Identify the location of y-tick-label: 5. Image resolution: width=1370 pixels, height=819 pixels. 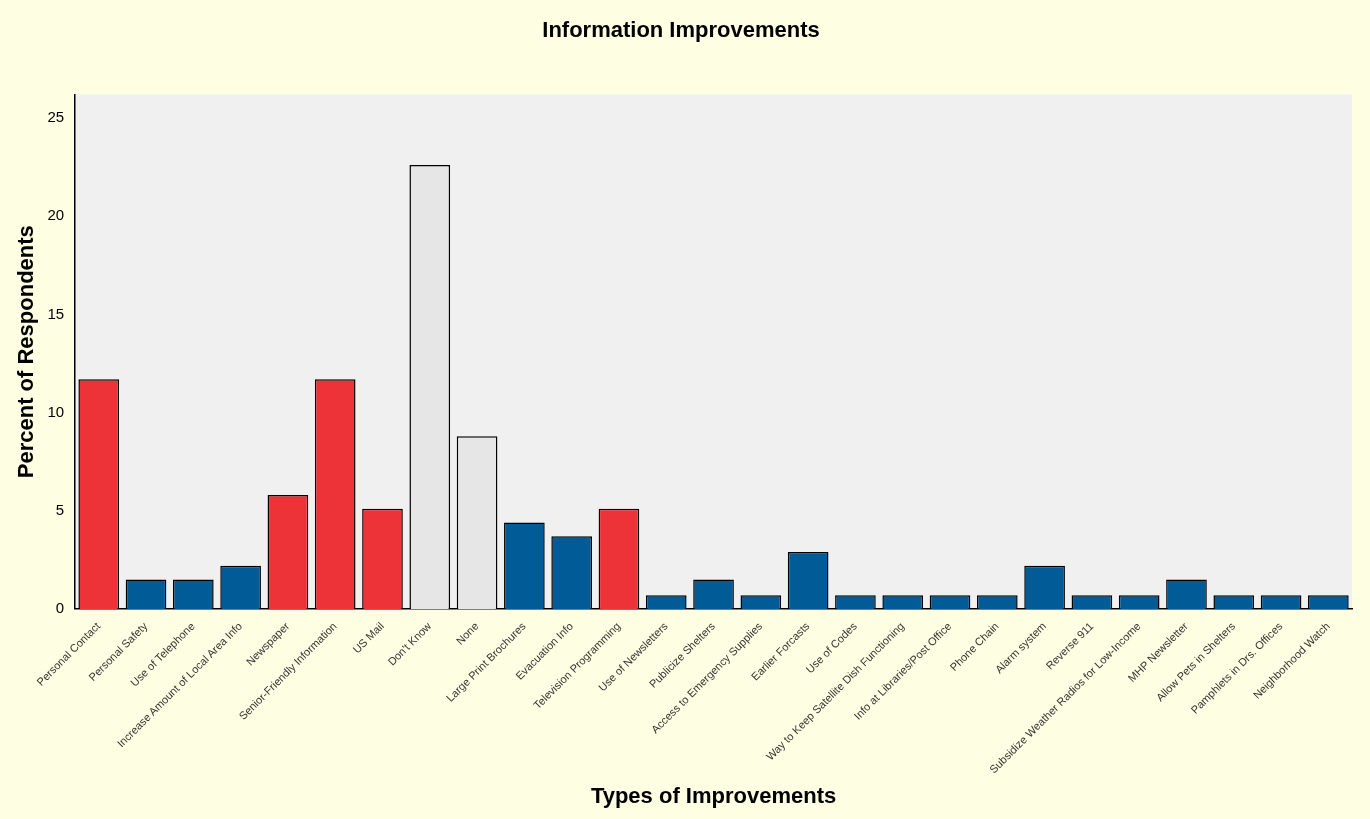
(60, 509).